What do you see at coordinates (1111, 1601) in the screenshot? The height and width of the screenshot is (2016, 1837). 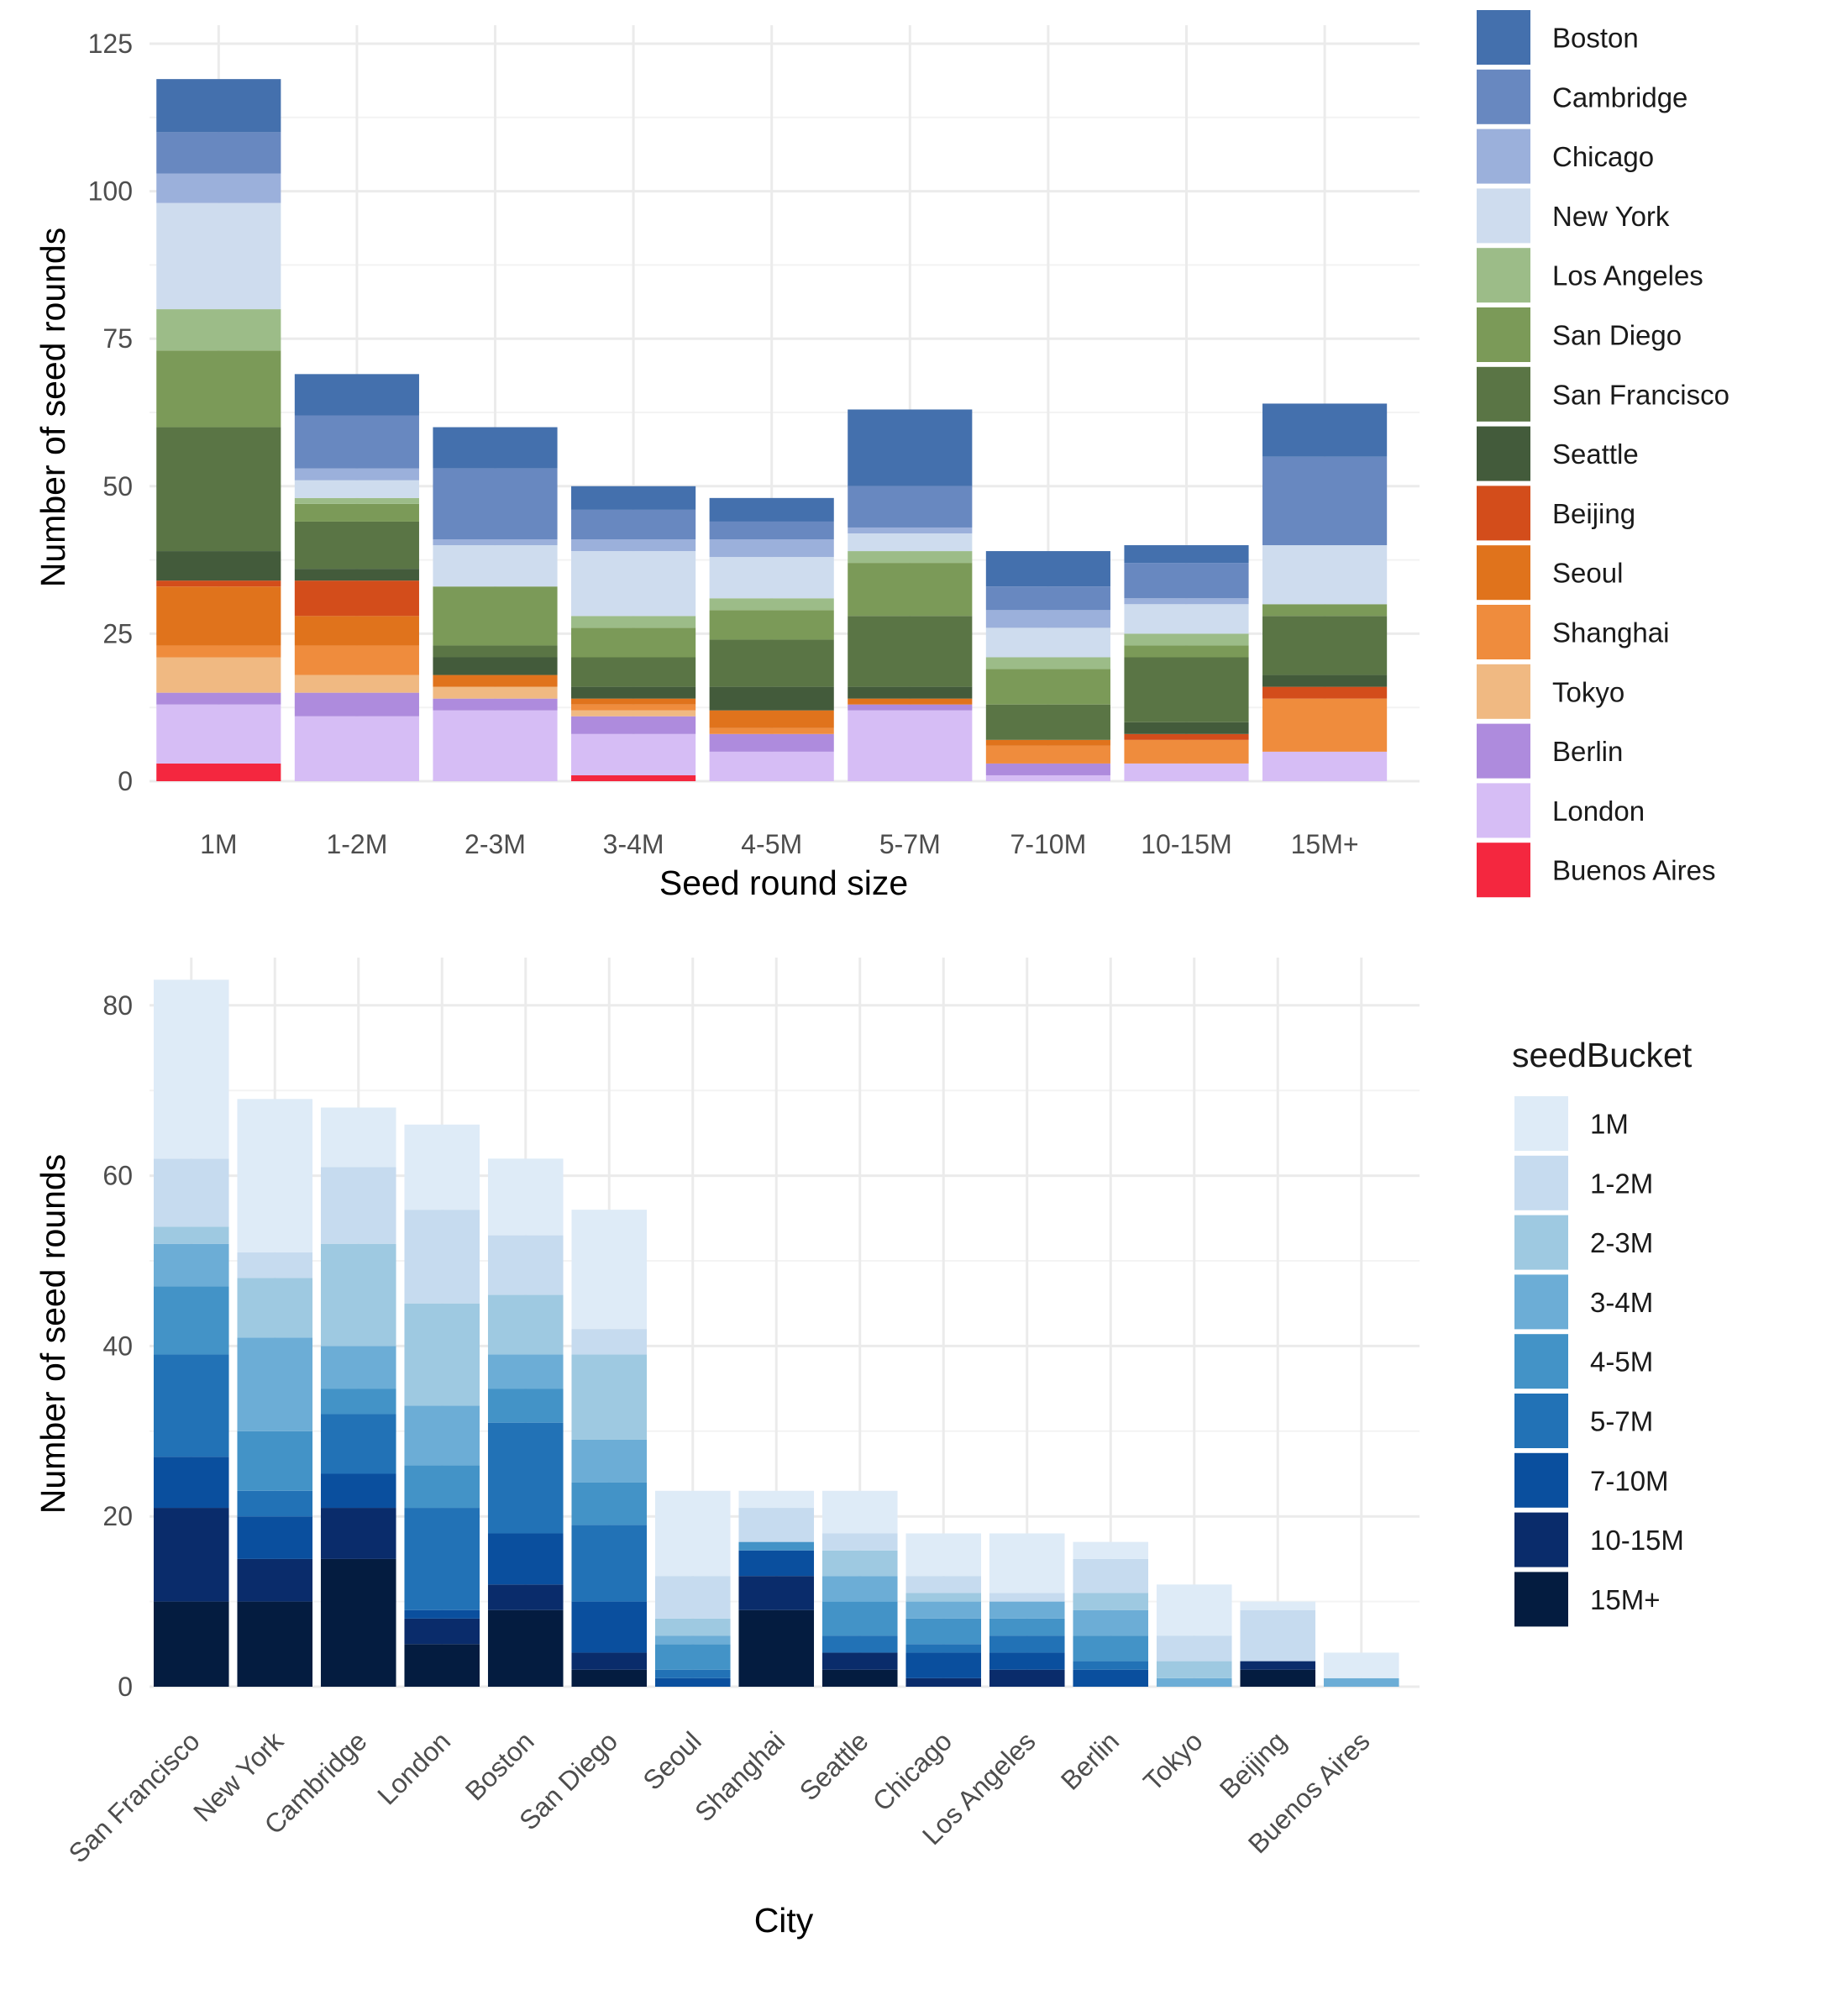 I see `bar-segment-berlin-2-3m` at bounding box center [1111, 1601].